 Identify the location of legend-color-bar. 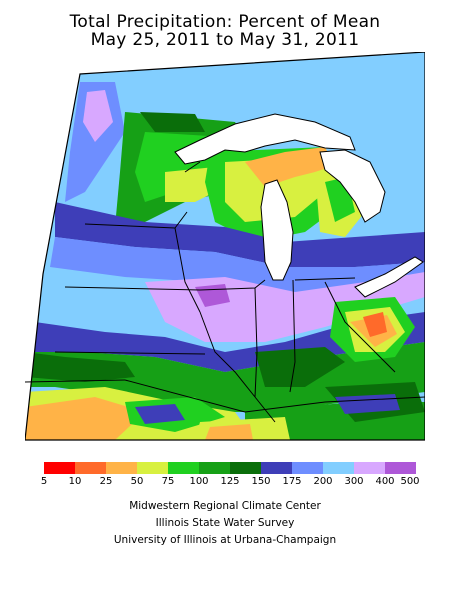
(230, 468).